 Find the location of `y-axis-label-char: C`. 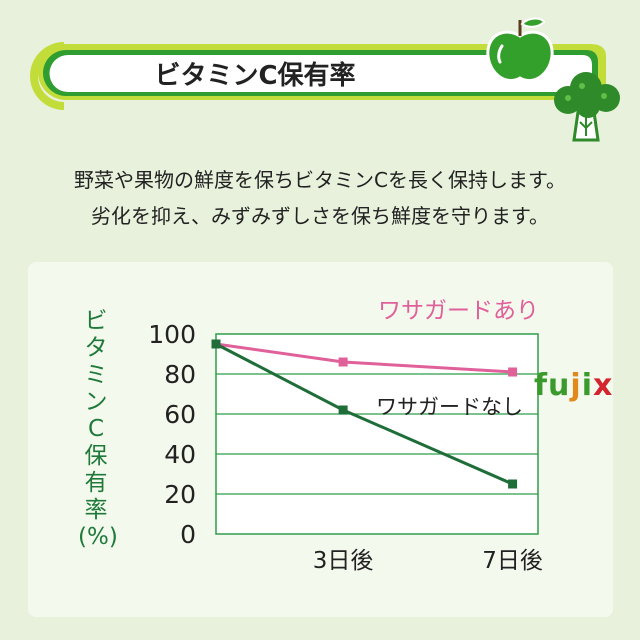

y-axis-label-char: C is located at coordinates (96, 429).